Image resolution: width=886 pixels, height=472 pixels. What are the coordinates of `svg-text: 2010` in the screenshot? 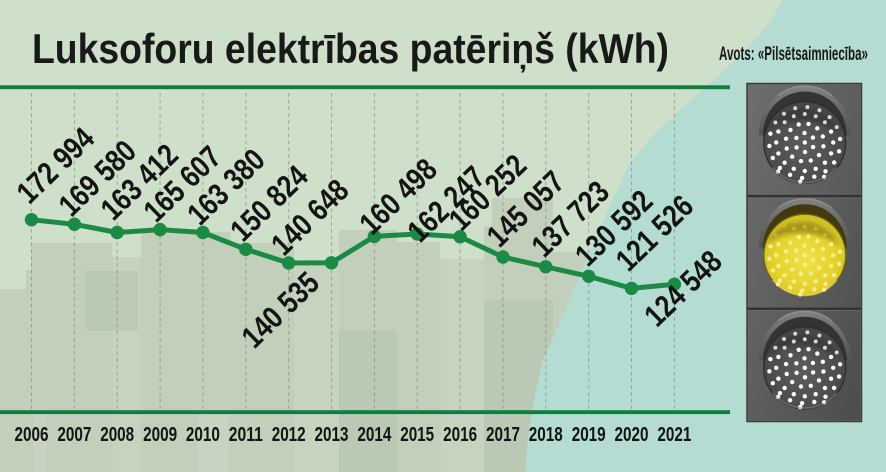 It's located at (203, 435).